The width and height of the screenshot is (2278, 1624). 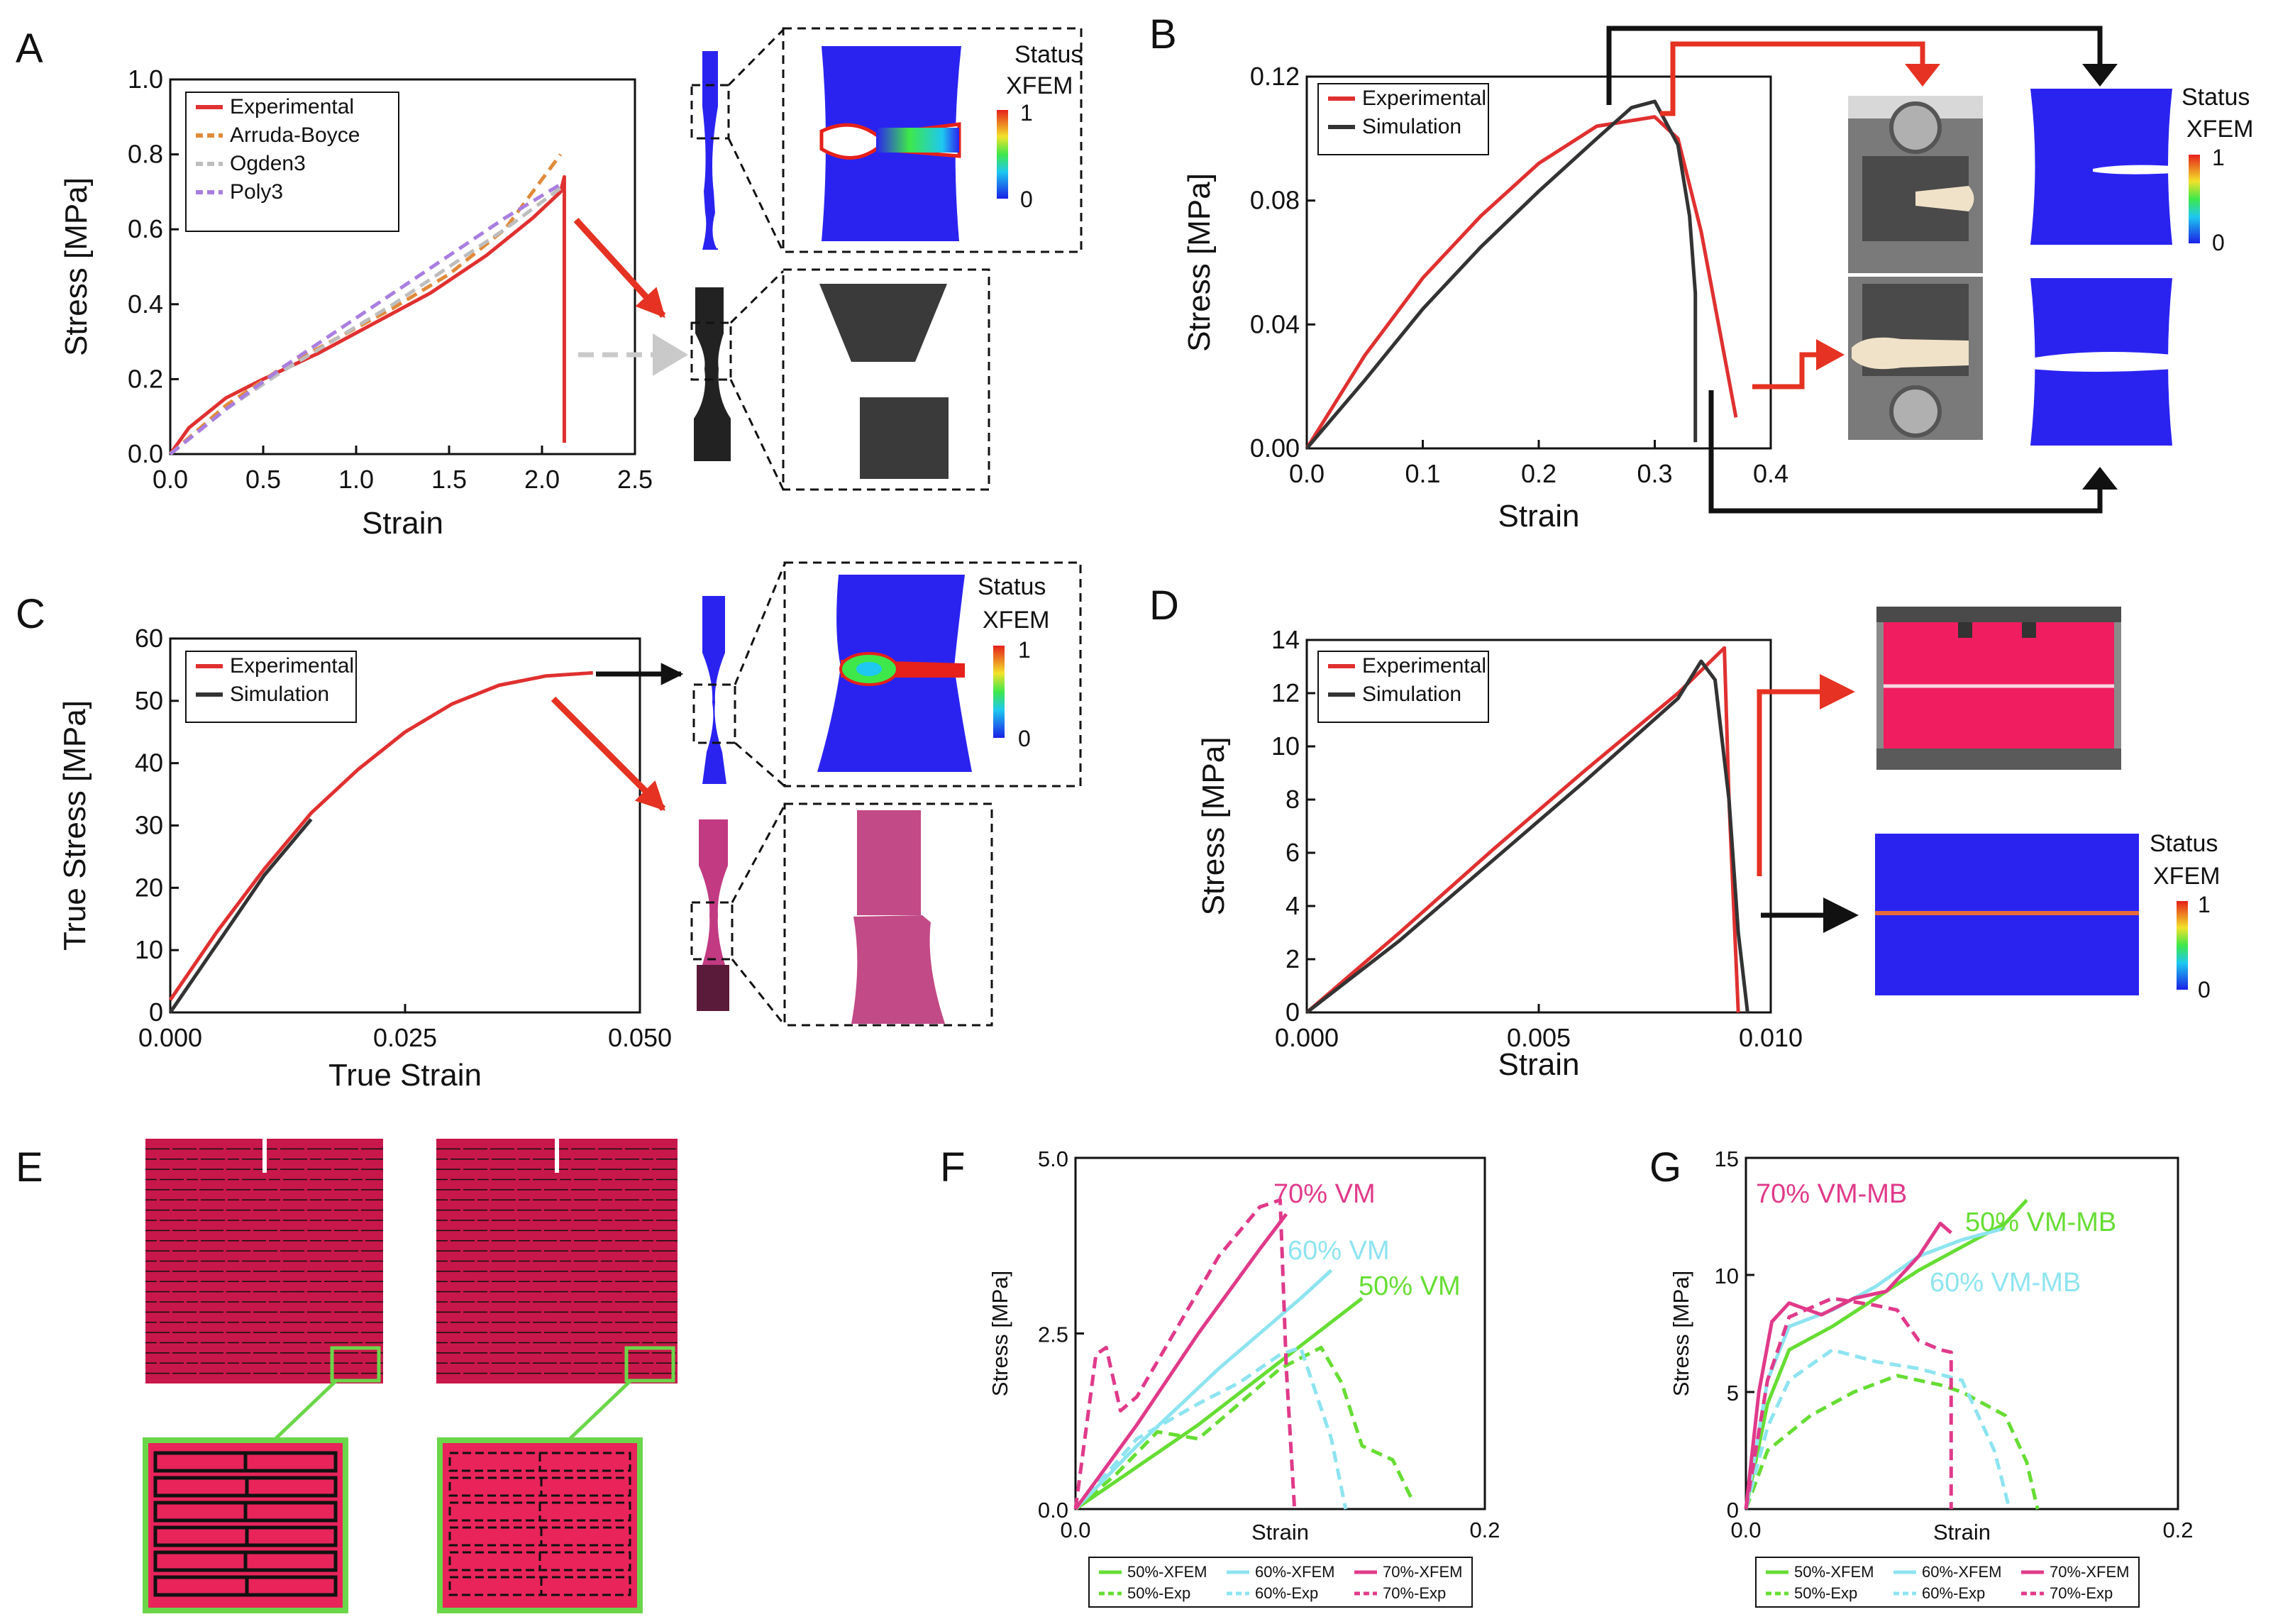 I want to click on y-tick-label: 12, so click(x=1285, y=693).